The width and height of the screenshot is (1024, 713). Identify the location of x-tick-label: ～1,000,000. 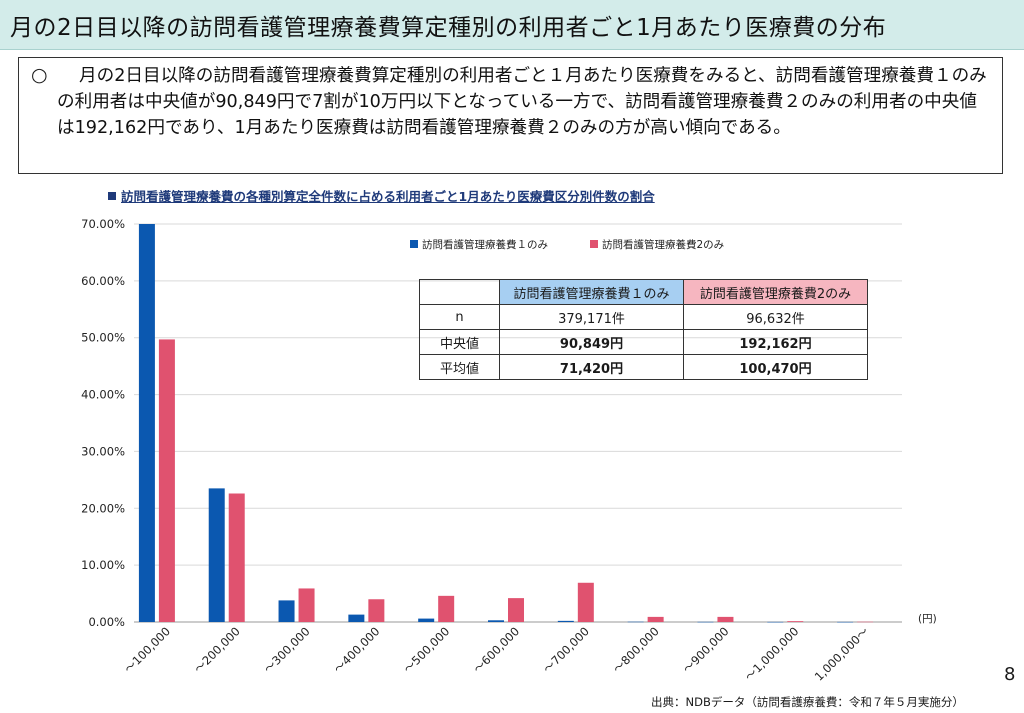
(771, 653).